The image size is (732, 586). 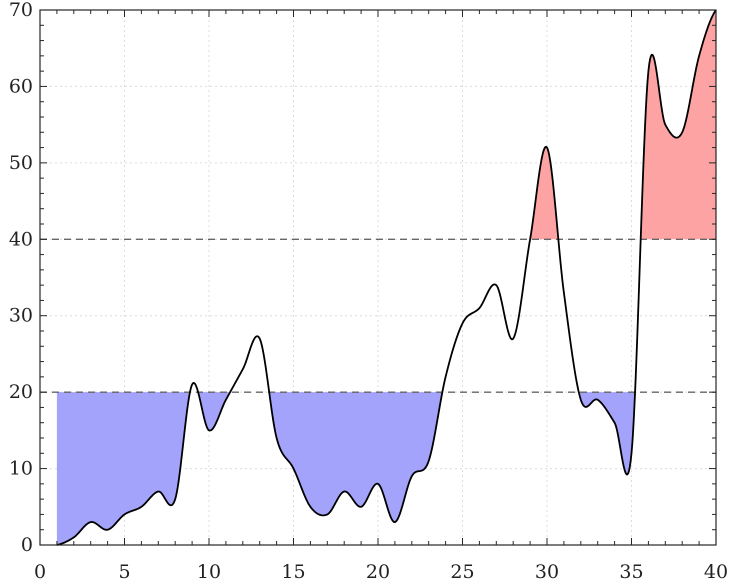 I want to click on x-tick-label-2: 10, so click(x=209, y=571).